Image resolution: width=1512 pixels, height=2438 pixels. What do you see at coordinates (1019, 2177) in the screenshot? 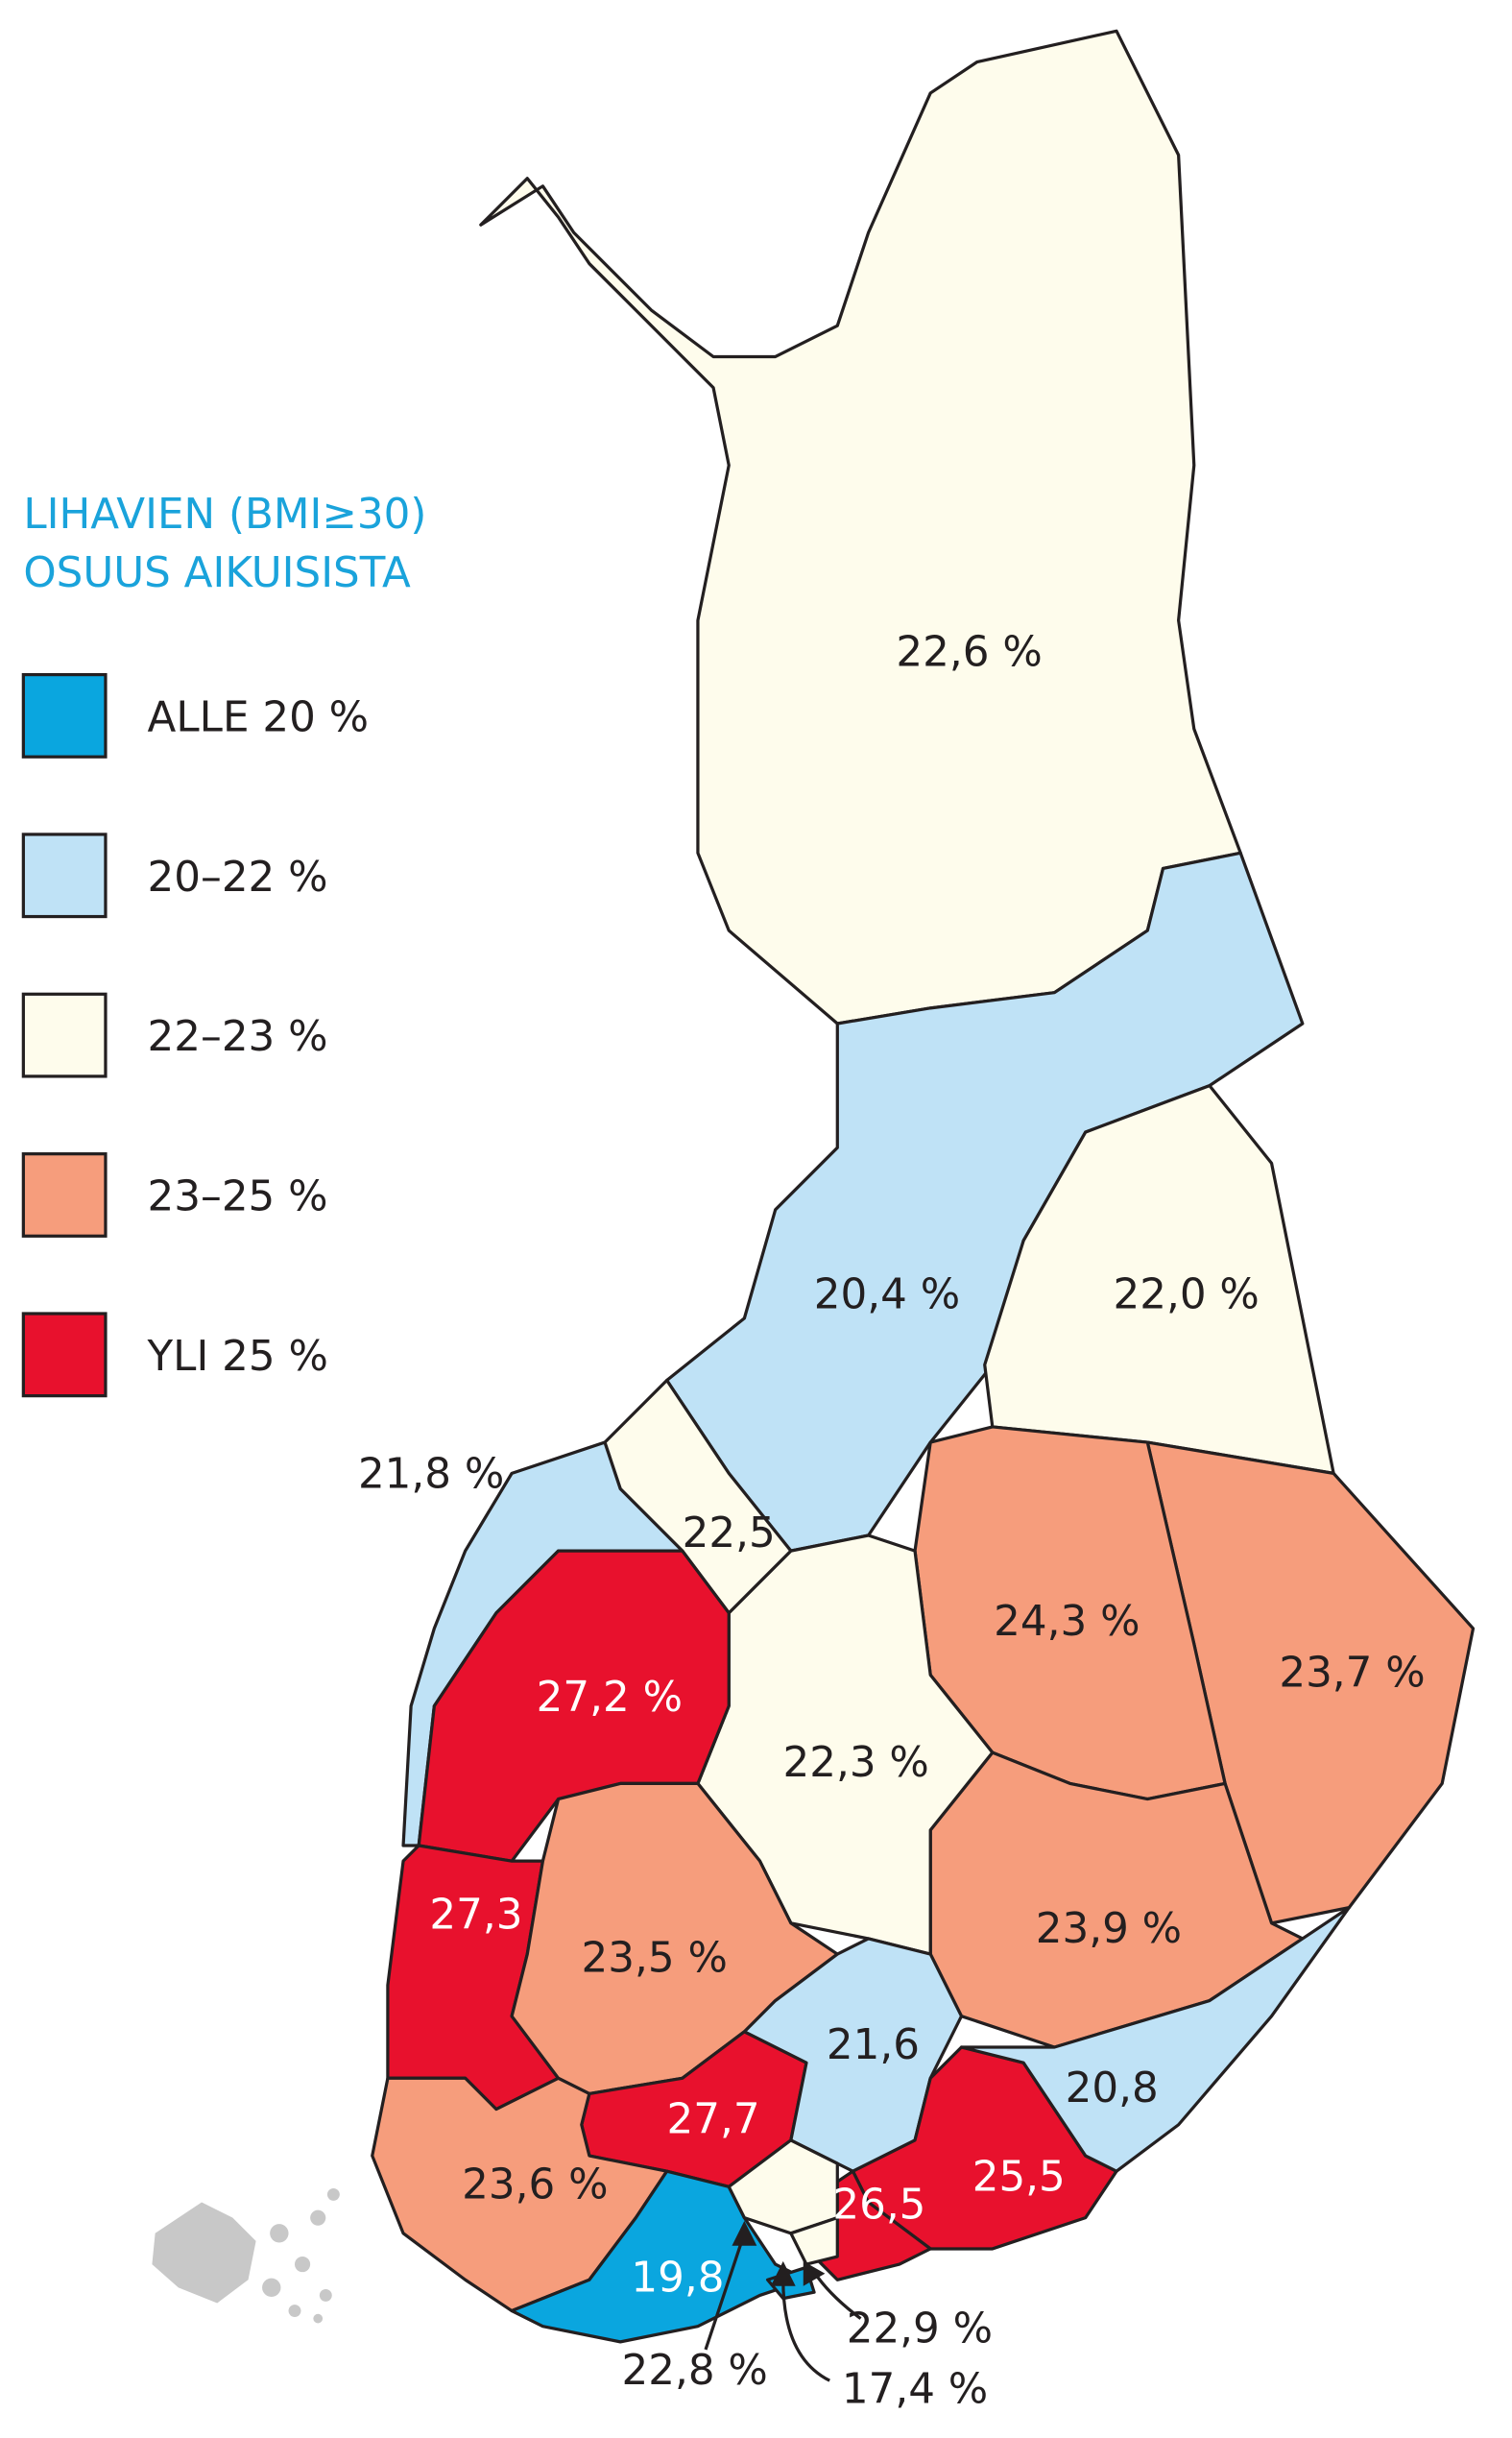
I see `region-label: 25,5` at bounding box center [1019, 2177].